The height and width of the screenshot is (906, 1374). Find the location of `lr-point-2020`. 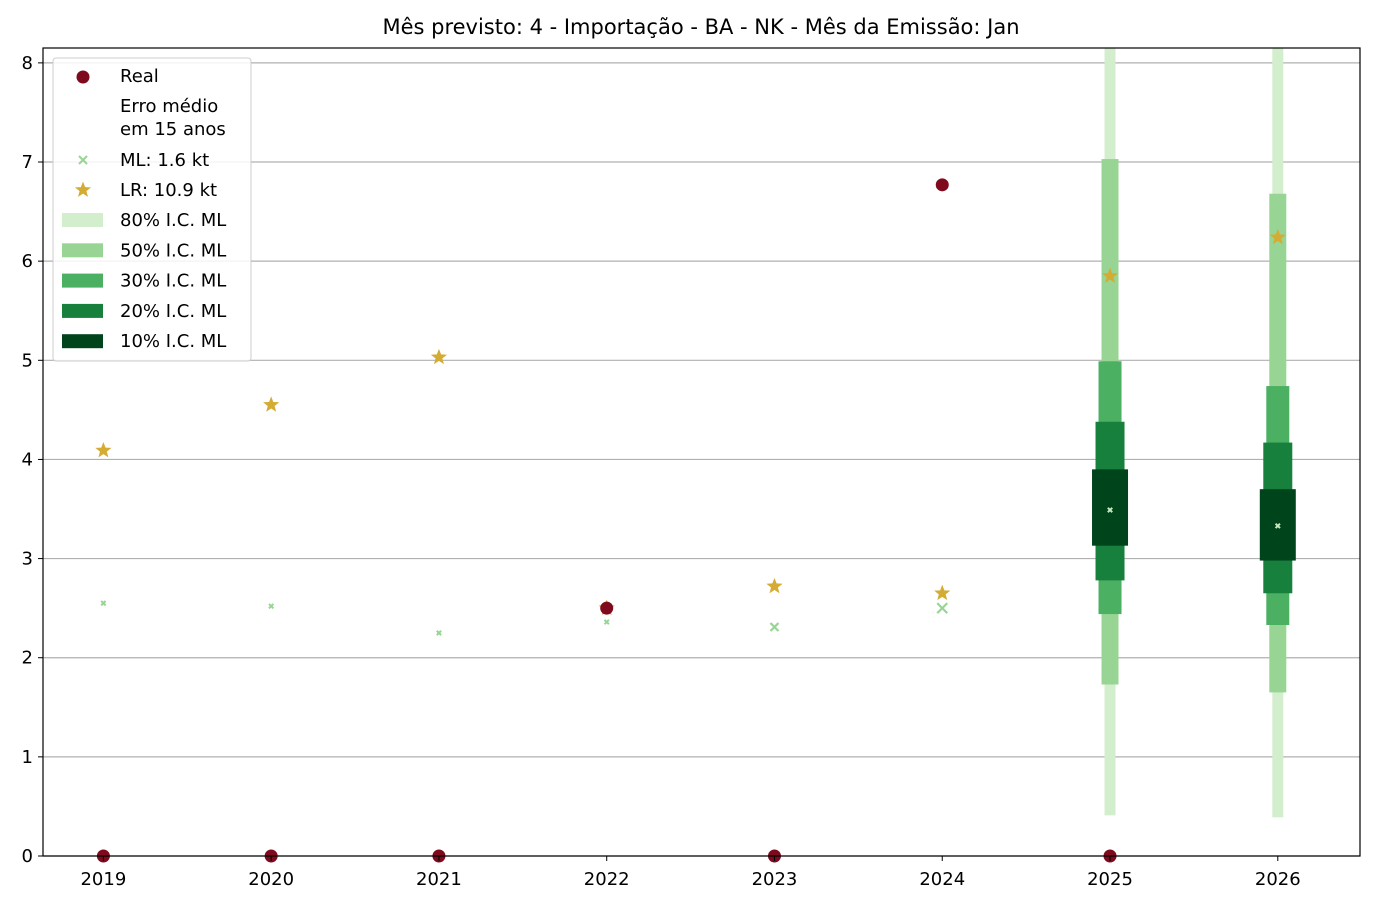

lr-point-2020 is located at coordinates (271, 404).